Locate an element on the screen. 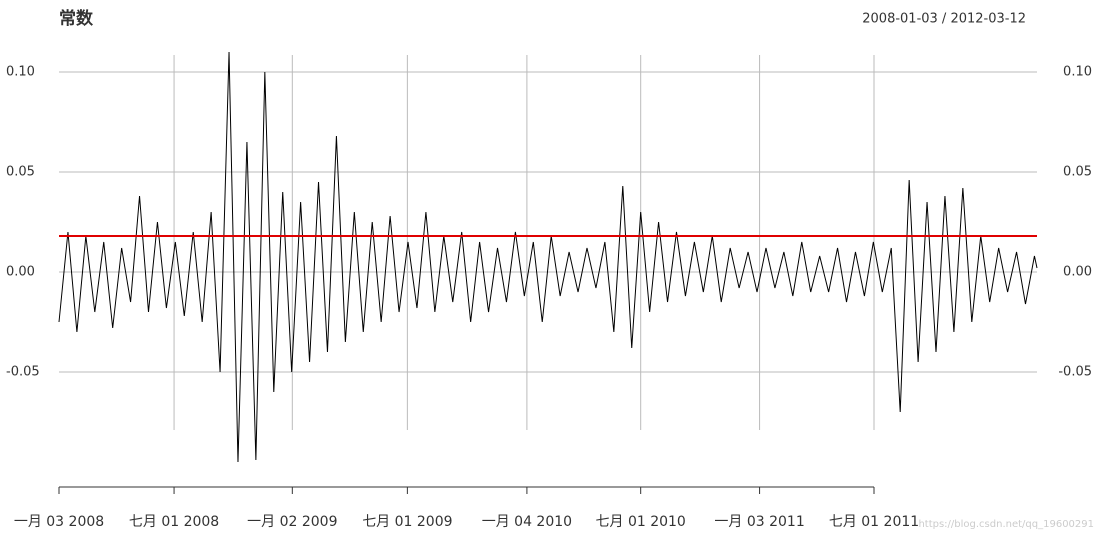  chart-title: 常数 is located at coordinates (76, 18).